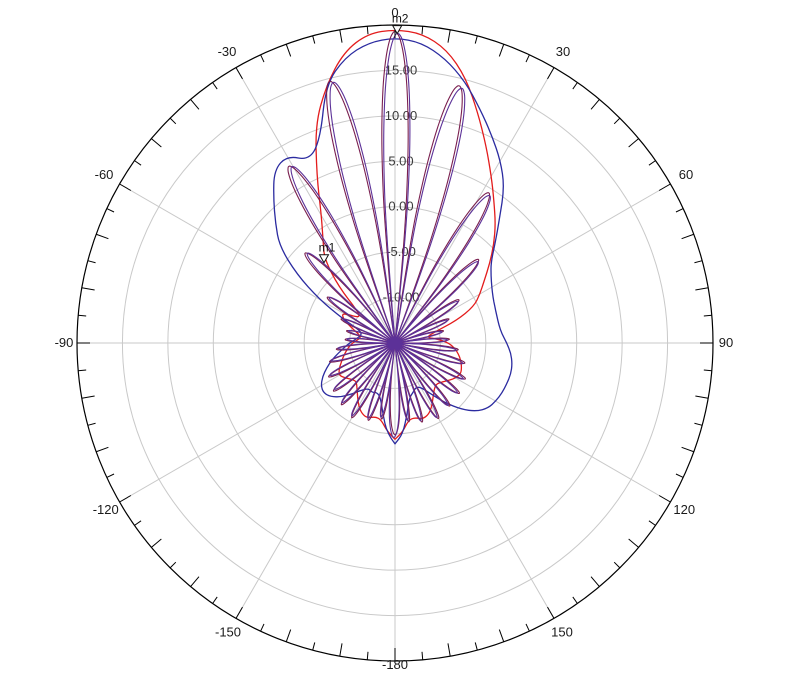 The height and width of the screenshot is (683, 790). Describe the element at coordinates (686, 174) in the screenshot. I see `angle-label-60: 60` at that location.